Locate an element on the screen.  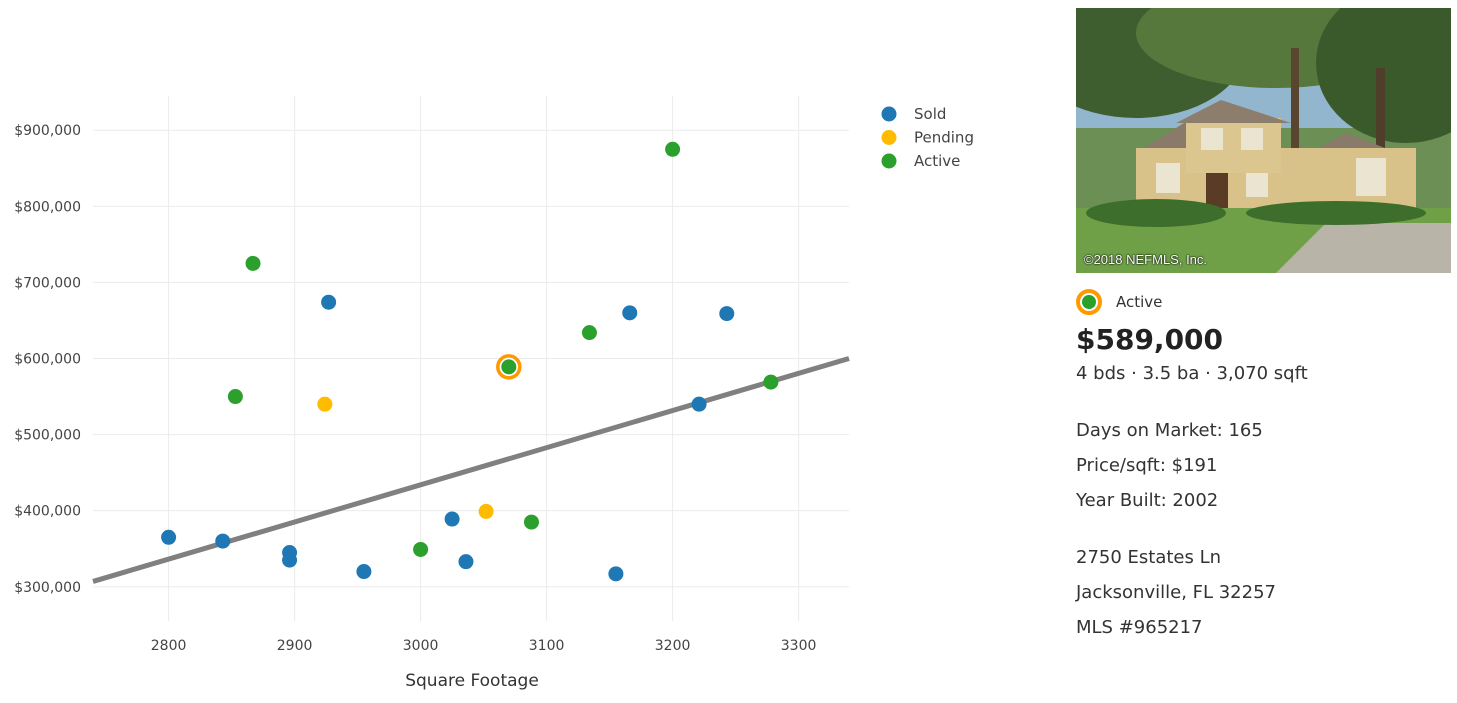
listing-photo: ©2018 NEFMLS, Inc. is located at coordinates (1263, 140).